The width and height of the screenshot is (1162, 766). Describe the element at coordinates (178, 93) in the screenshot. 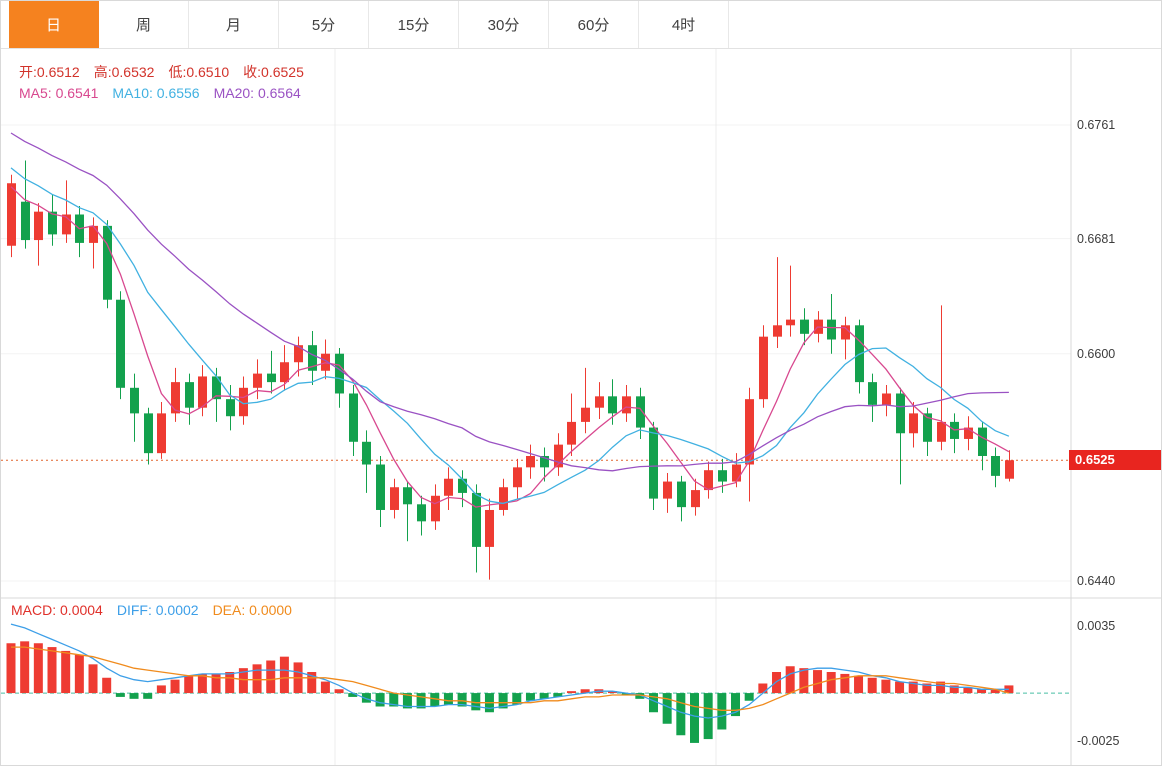

I see `ma-value: 0.6556` at that location.